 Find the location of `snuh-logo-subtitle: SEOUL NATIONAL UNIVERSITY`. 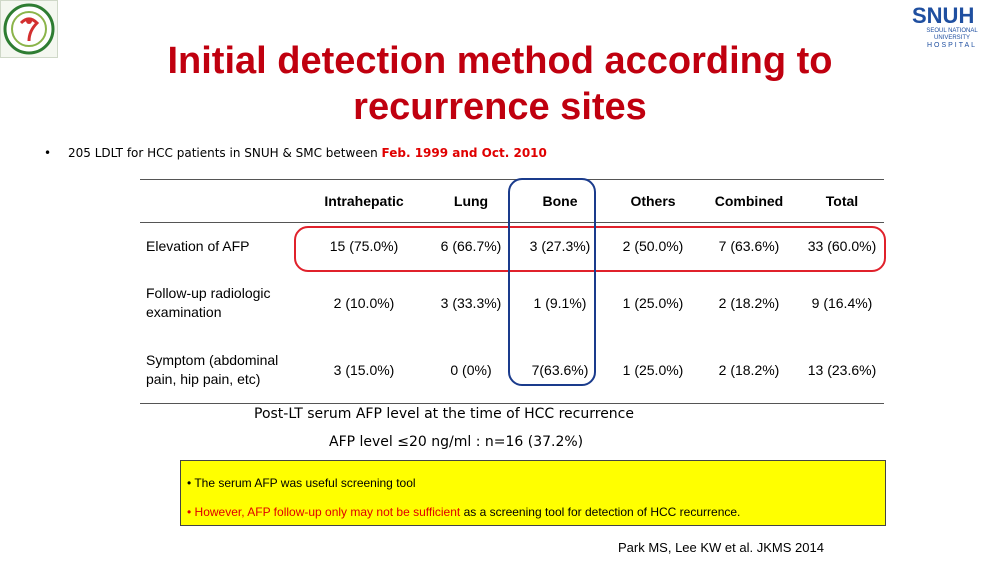

snuh-logo-subtitle: SEOUL NATIONAL UNIVERSITY is located at coordinates (952, 34).